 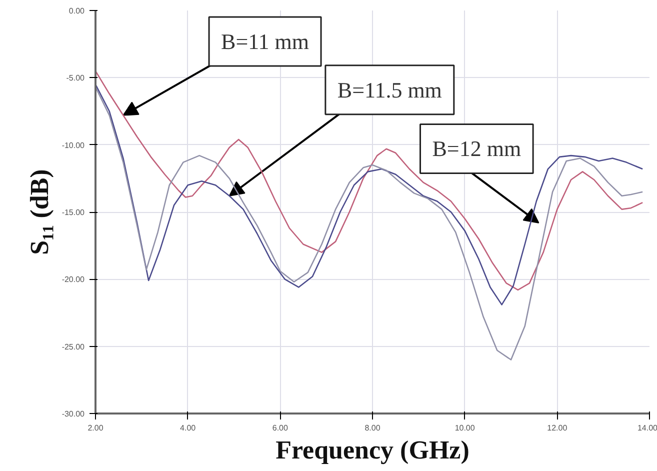 What do you see at coordinates (280, 428) in the screenshot?
I see `x-tick-label: 6.00` at bounding box center [280, 428].